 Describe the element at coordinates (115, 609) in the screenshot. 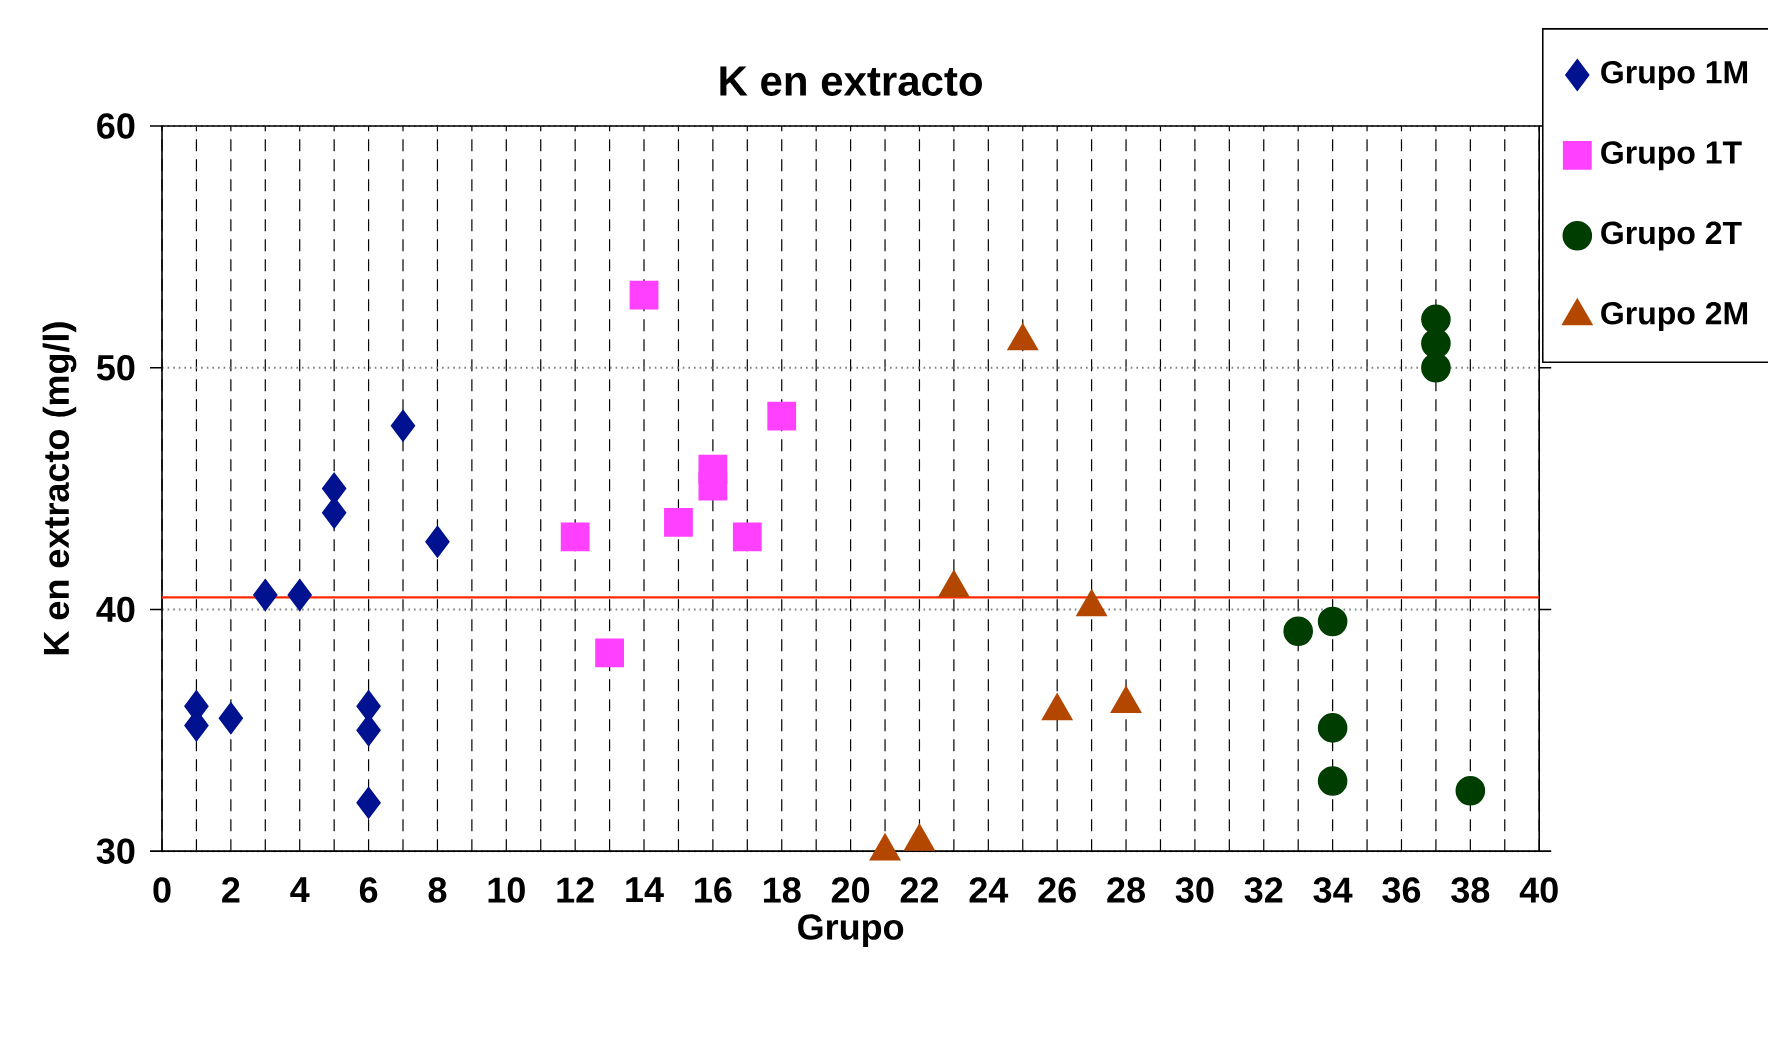

I see `y-tick-label: 40` at that location.